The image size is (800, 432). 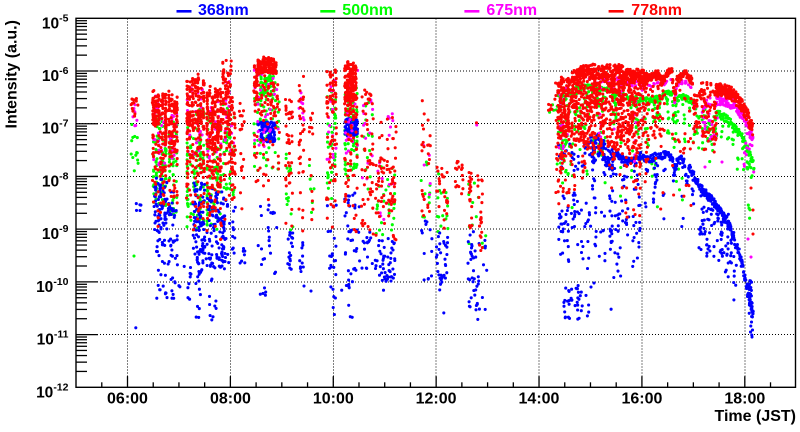 I want to click on svg-text: 12:00, so click(x=436, y=399).